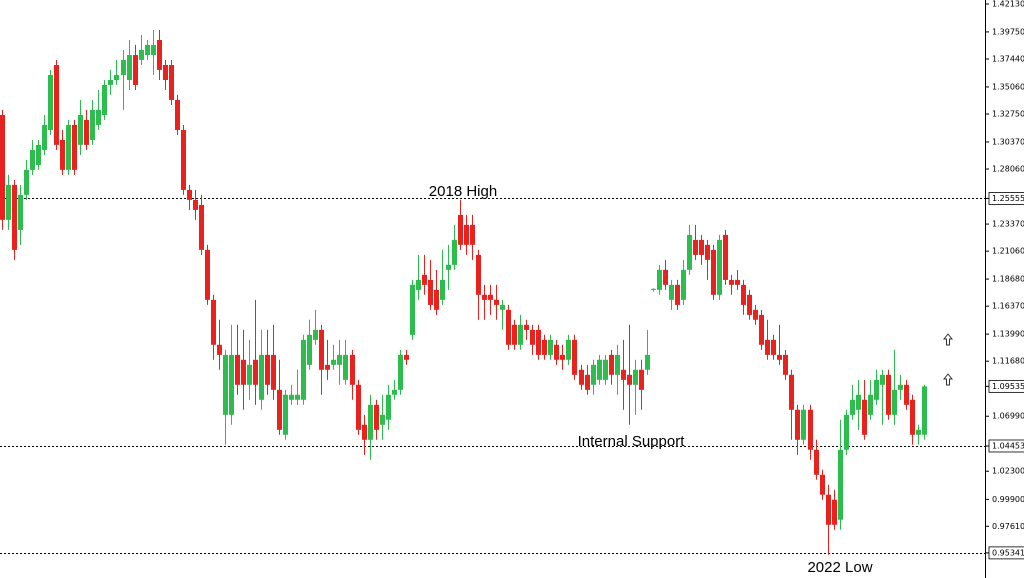  I want to click on y-tick-label: 1.25555, so click(1008, 198).